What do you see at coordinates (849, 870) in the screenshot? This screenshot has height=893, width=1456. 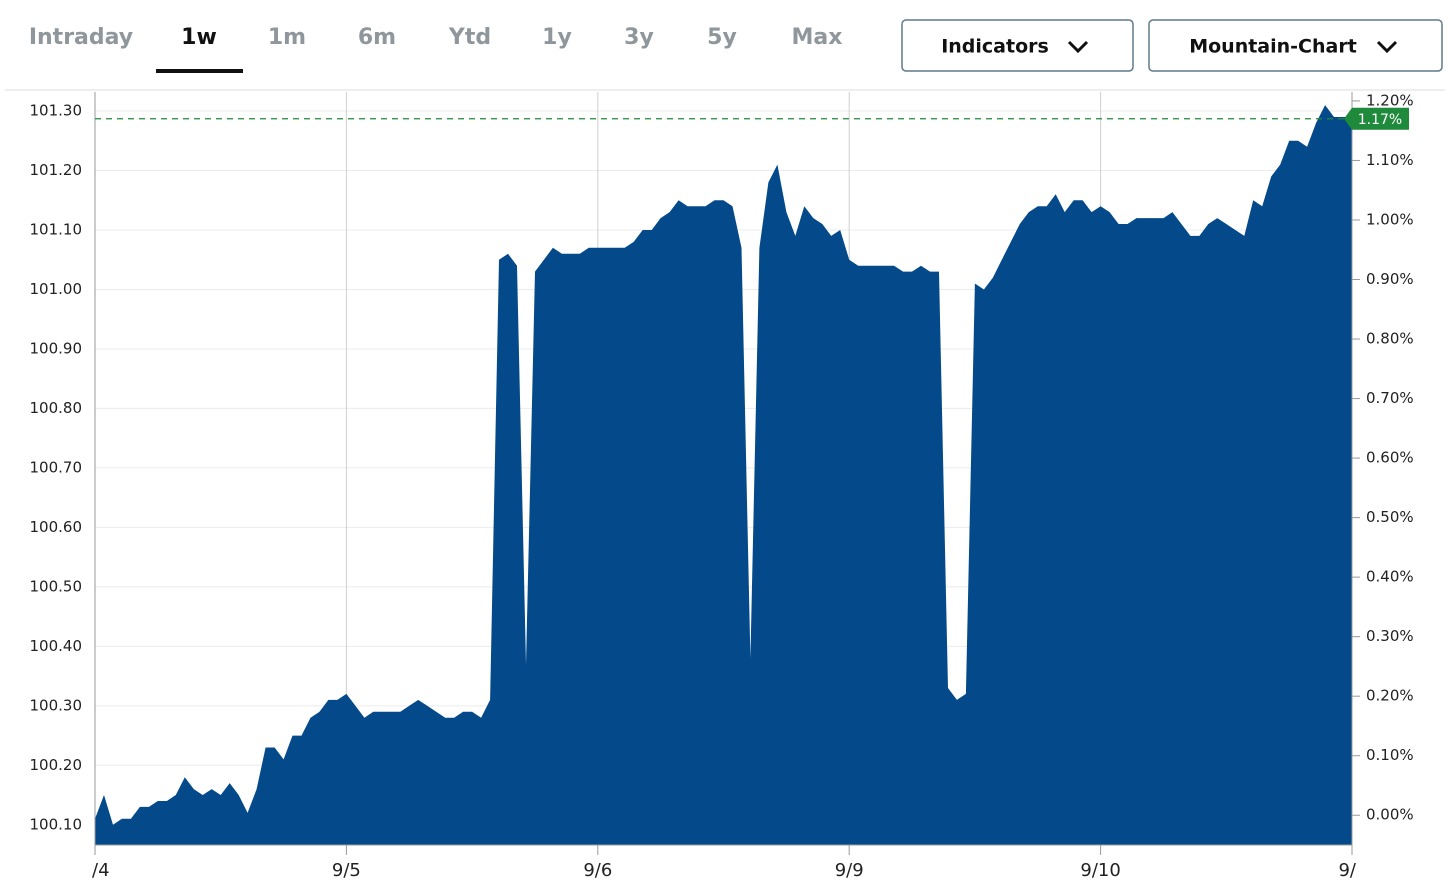 I see `x-tick-label: 9/9` at bounding box center [849, 870].